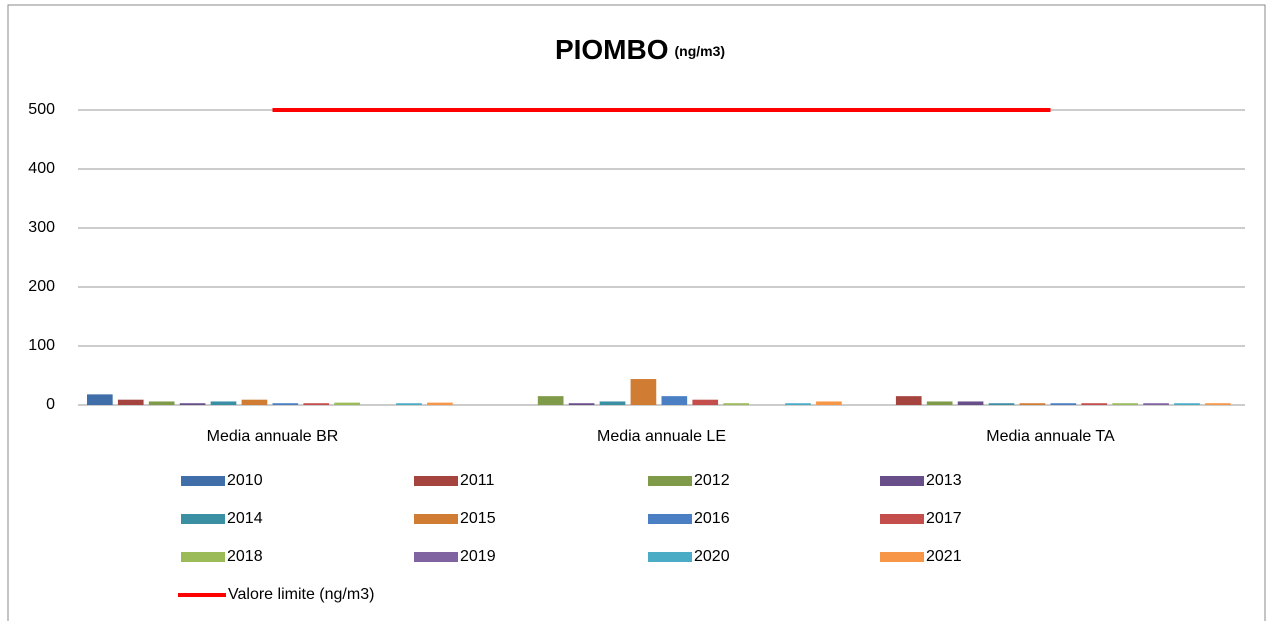  I want to click on legend-label: 2012, so click(712, 480).